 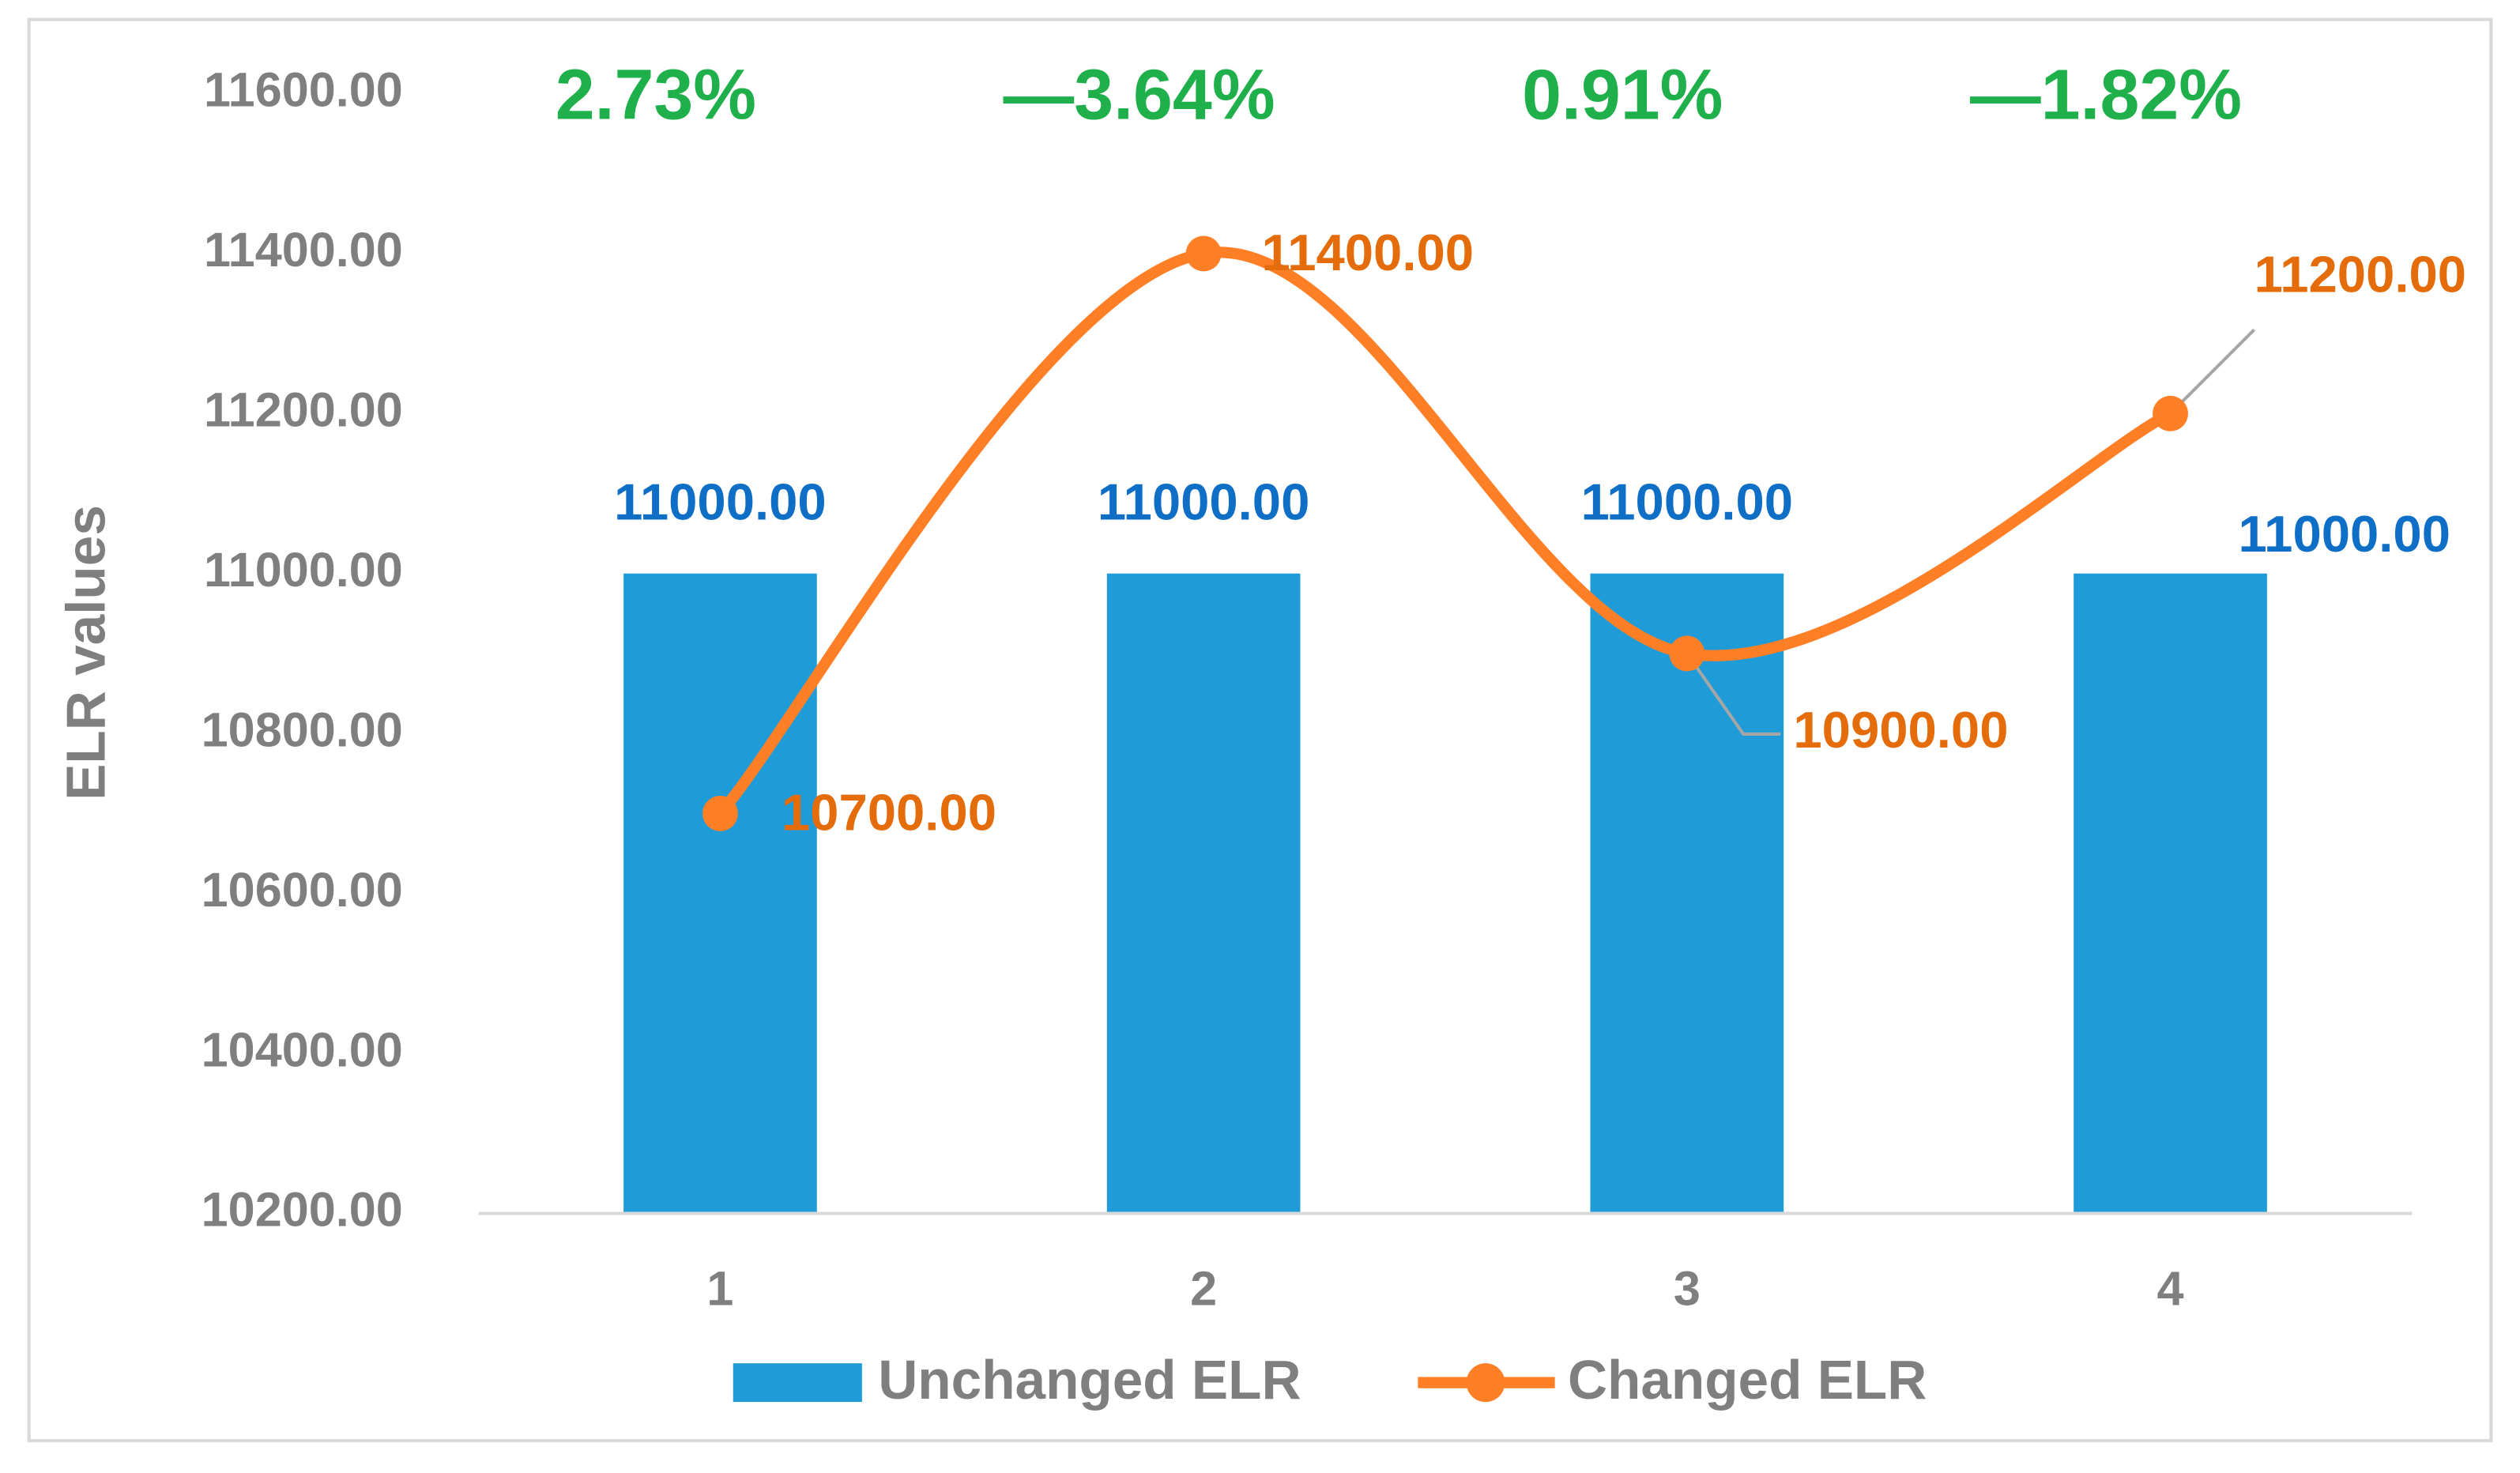 I want to click on y-tick-label: 11000.00, so click(x=303, y=570).